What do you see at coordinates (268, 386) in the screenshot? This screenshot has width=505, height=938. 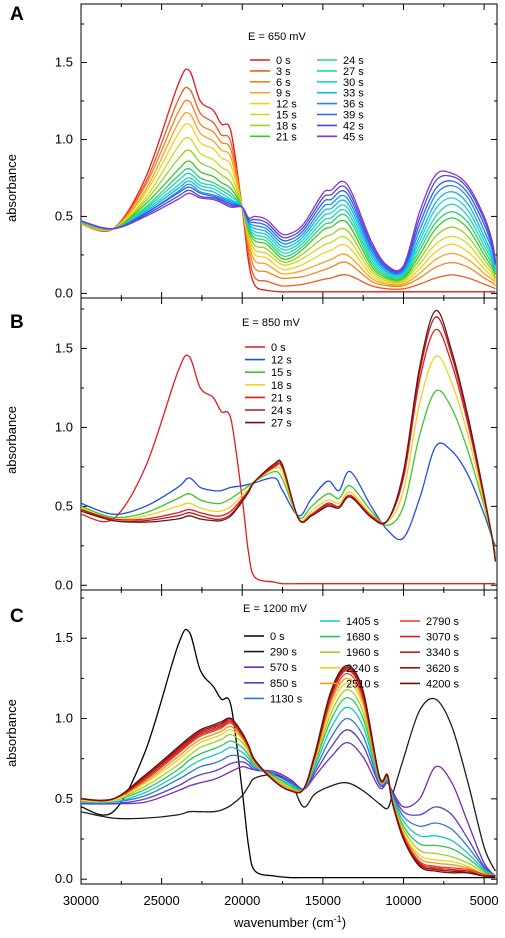 I see `legend: 0 s12 s15 s18 s21 s24 s27 s` at bounding box center [268, 386].